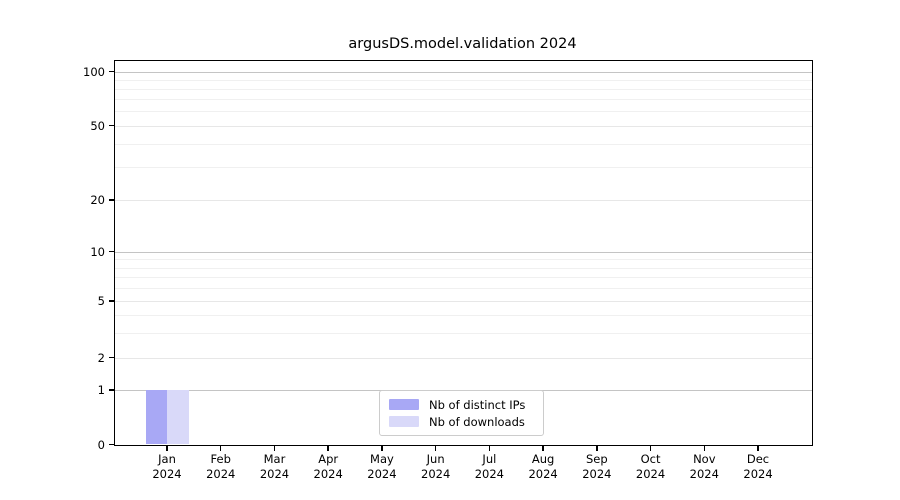 The image size is (900, 500). Describe the element at coordinates (461, 413) in the screenshot. I see `legend: Nb of distinct IPs Nb of downloads` at that location.